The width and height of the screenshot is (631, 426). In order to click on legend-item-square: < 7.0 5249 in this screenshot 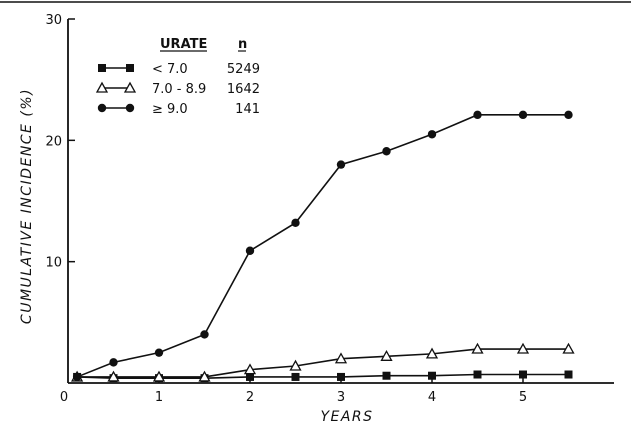, I will do `click(179, 69)`.